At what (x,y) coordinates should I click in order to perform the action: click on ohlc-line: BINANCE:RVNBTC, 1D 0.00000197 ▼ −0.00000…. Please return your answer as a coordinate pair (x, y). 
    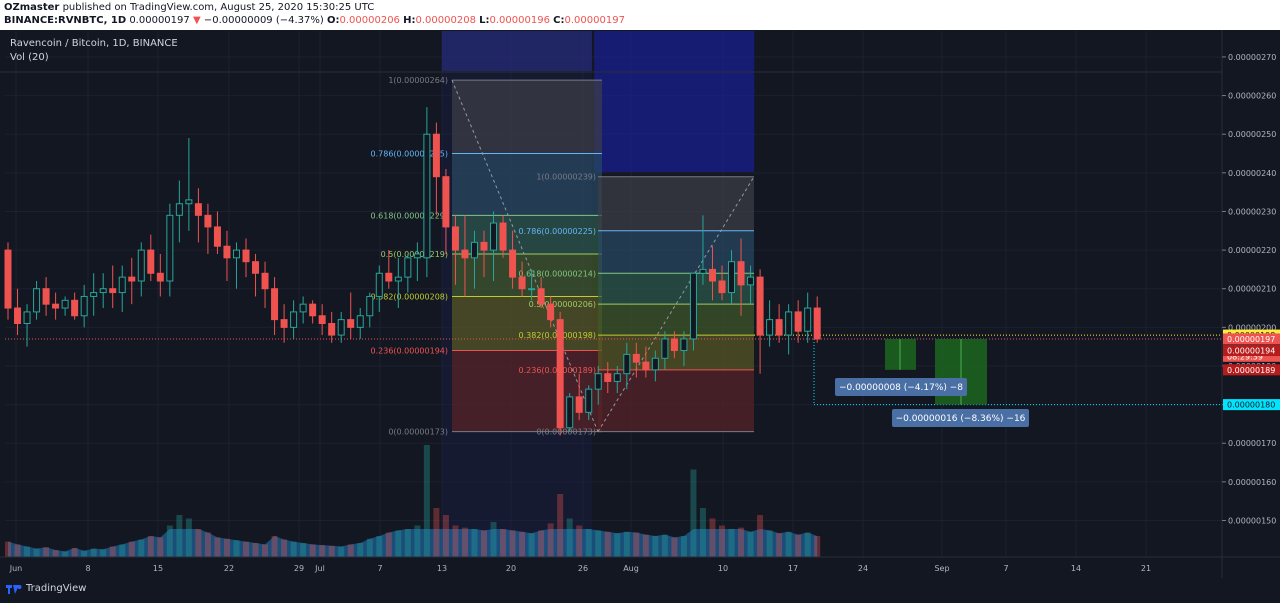
    Looking at the image, I should click on (314, 21).